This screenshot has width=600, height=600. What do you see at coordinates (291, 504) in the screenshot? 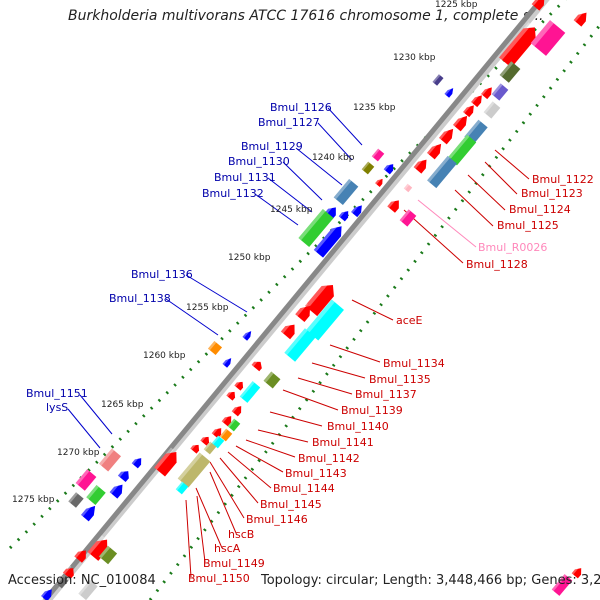
I see `gene-label: Bmul_1145` at bounding box center [291, 504].